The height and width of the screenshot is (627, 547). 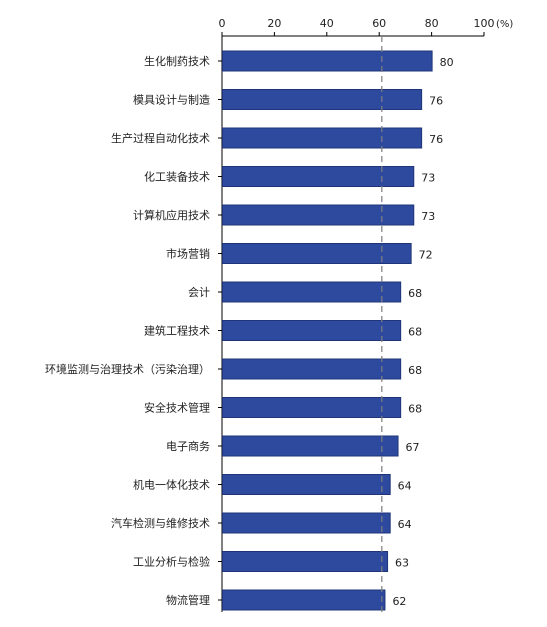 I want to click on x-tick-label: 0, so click(x=222, y=23).